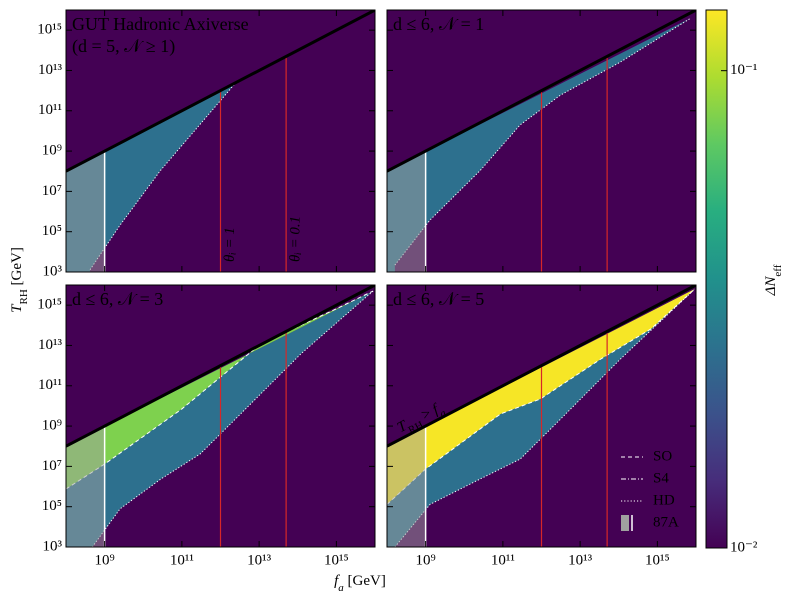  What do you see at coordinates (337, 581) in the screenshot?
I see `text-part: f` at bounding box center [337, 581].